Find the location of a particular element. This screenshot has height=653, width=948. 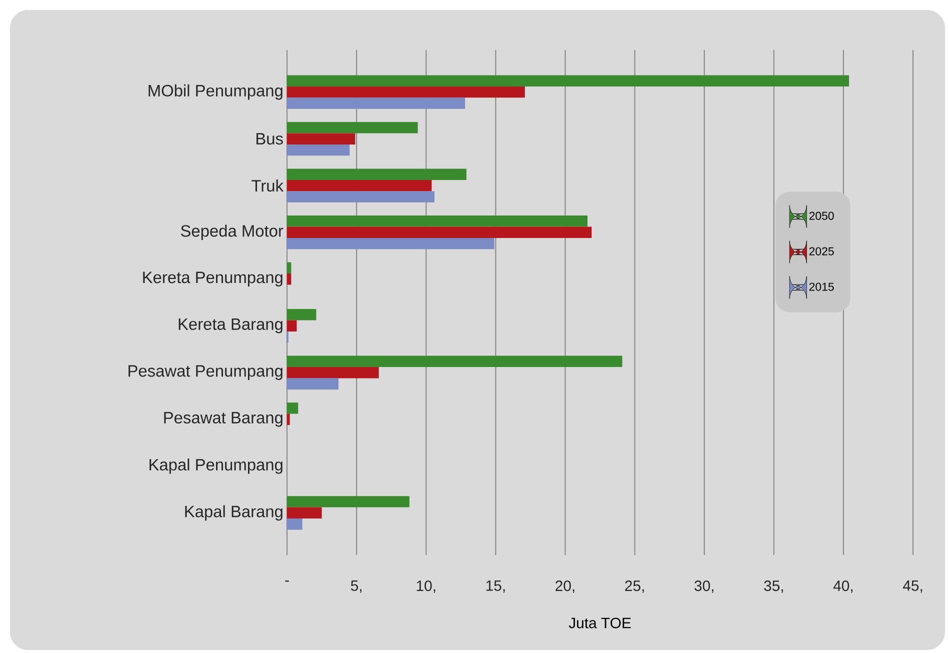

x-tick-label: 35, is located at coordinates (773, 586).